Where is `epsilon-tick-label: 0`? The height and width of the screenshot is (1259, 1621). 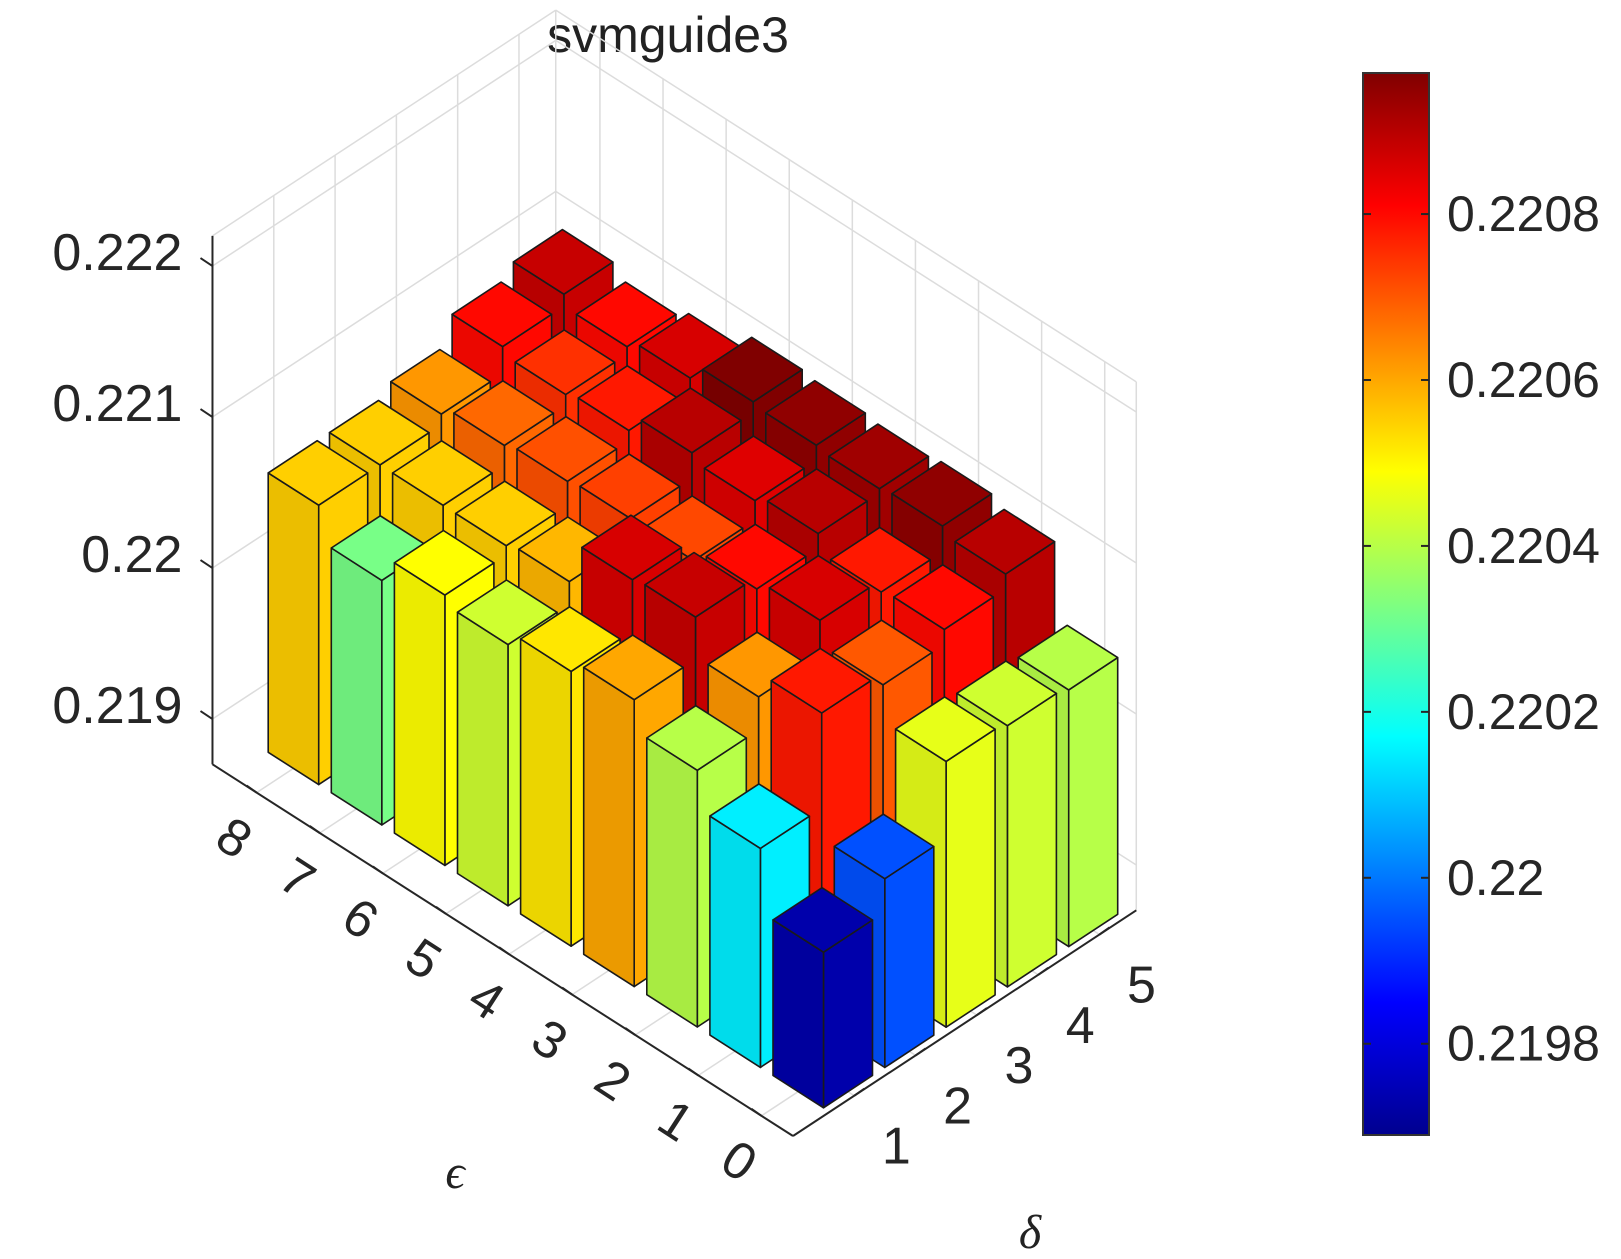 epsilon-tick-label: 0 is located at coordinates (739, 1161).